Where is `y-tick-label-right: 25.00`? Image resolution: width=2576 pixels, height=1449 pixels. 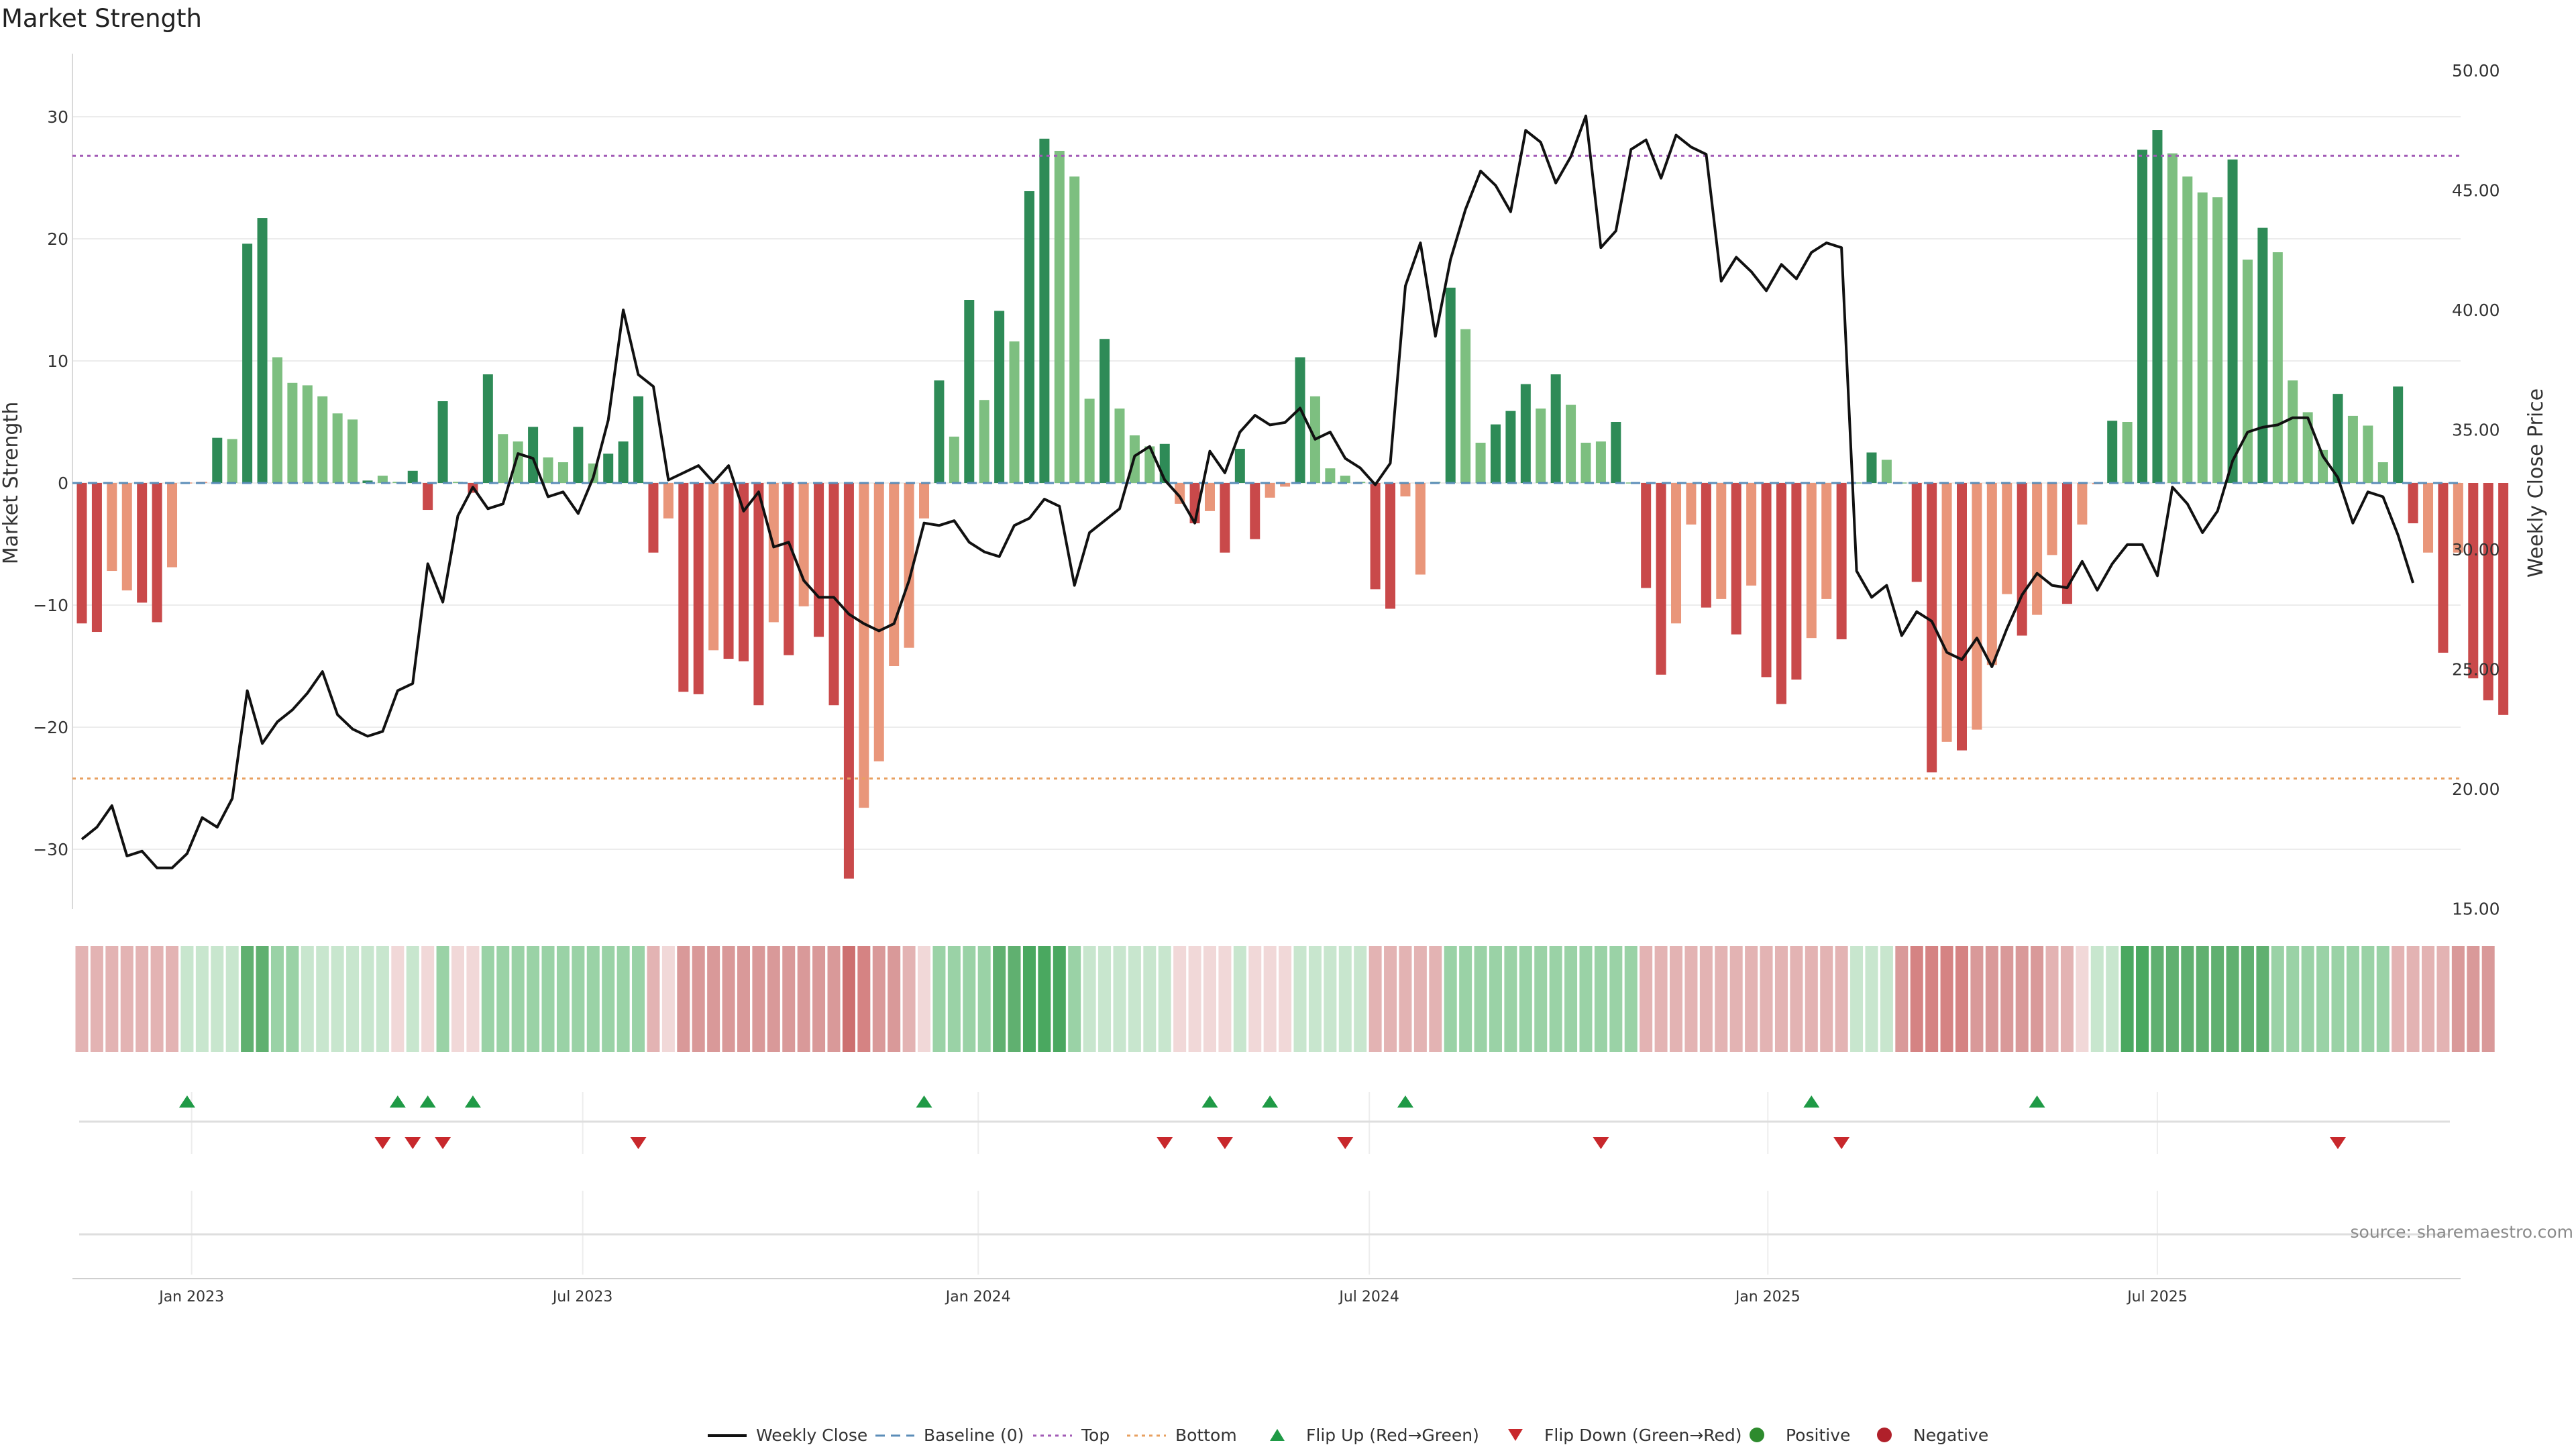
y-tick-label-right: 25.00 is located at coordinates (2476, 670).